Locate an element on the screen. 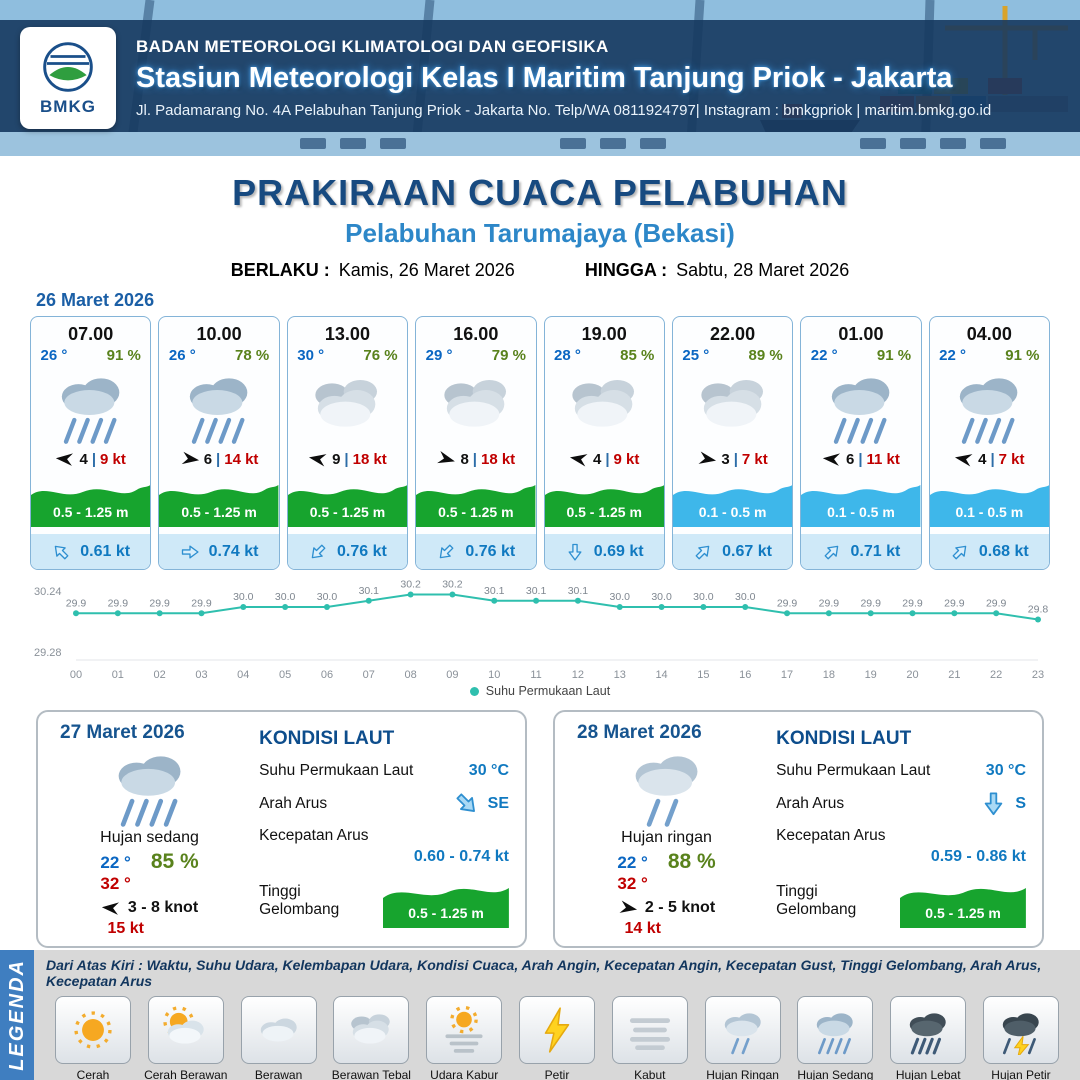 The width and height of the screenshot is (1080, 1080). svg-text: 13 is located at coordinates (620, 675).